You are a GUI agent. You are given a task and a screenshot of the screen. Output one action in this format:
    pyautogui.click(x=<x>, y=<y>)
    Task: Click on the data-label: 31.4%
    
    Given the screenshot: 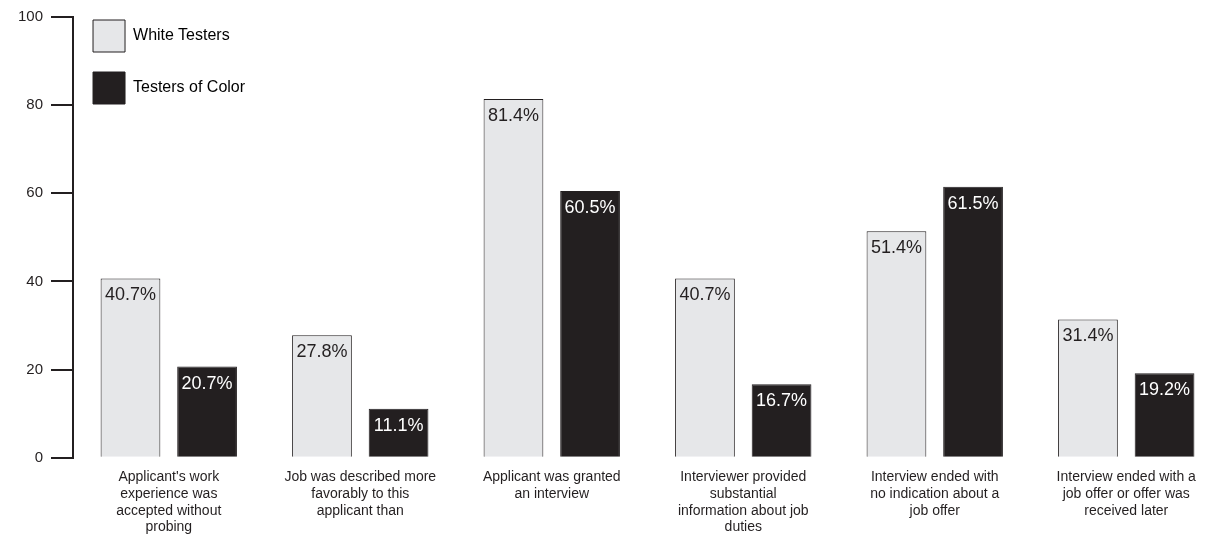 What is the action you would take?
    pyautogui.click(x=1088, y=335)
    